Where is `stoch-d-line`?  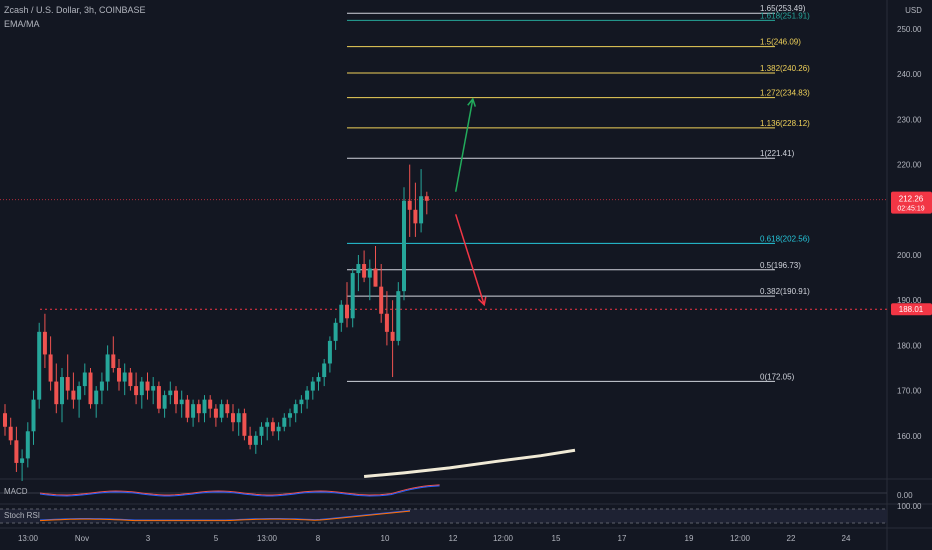 stoch-d-line is located at coordinates (225, 516).